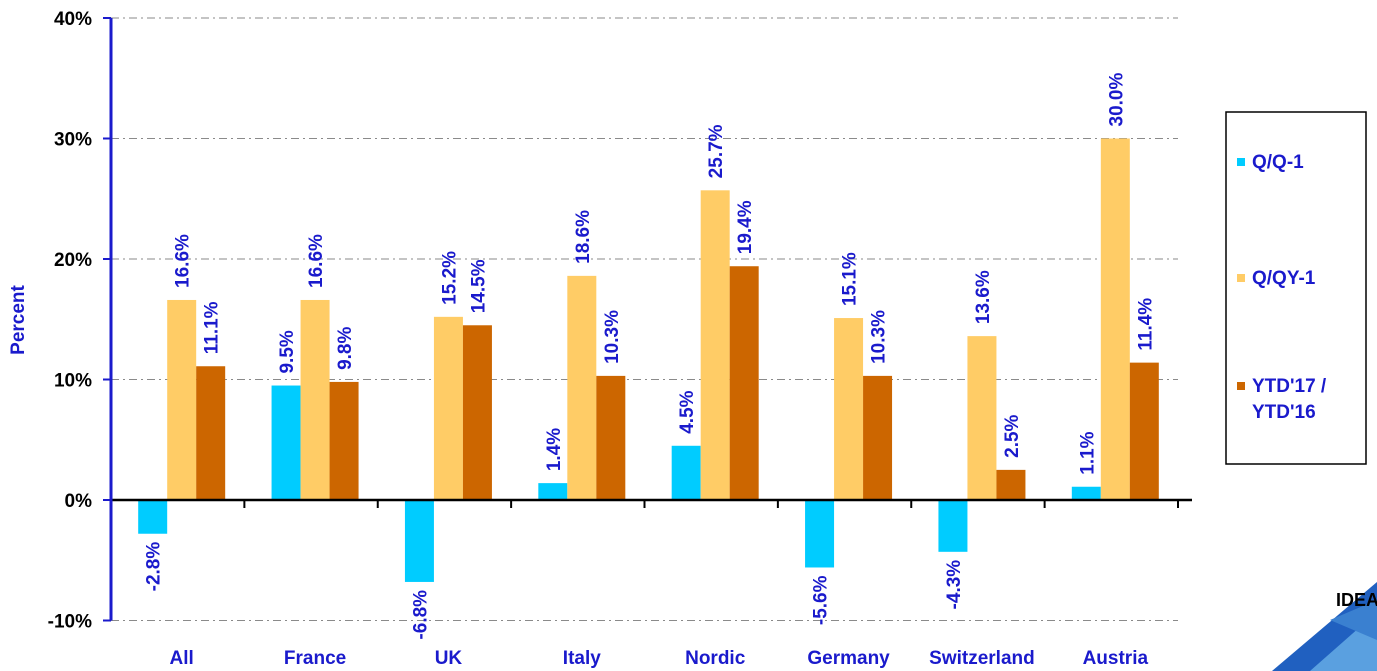 This screenshot has height=671, width=1377. Describe the element at coordinates (345, 347) in the screenshot. I see `data-label: 9.8%` at that location.